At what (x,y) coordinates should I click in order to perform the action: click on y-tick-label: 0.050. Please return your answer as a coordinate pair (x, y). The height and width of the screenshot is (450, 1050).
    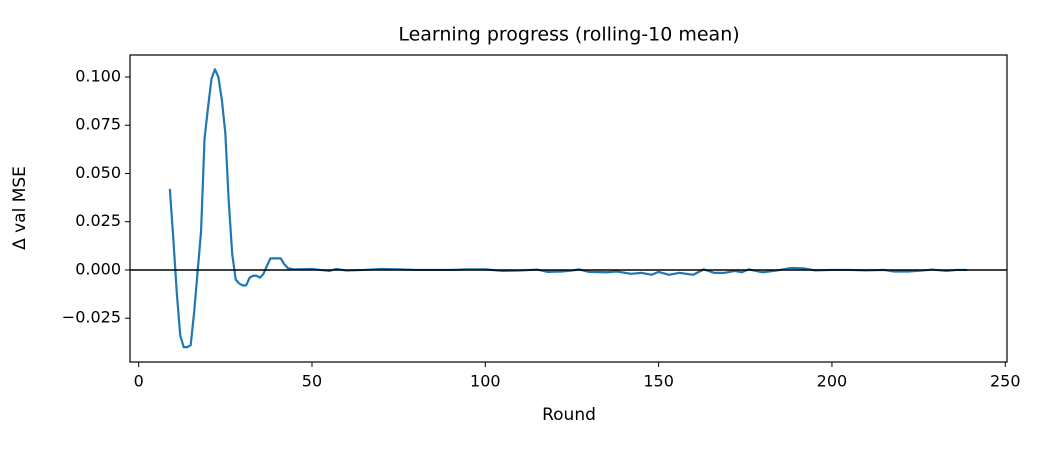
    Looking at the image, I should click on (98, 172).